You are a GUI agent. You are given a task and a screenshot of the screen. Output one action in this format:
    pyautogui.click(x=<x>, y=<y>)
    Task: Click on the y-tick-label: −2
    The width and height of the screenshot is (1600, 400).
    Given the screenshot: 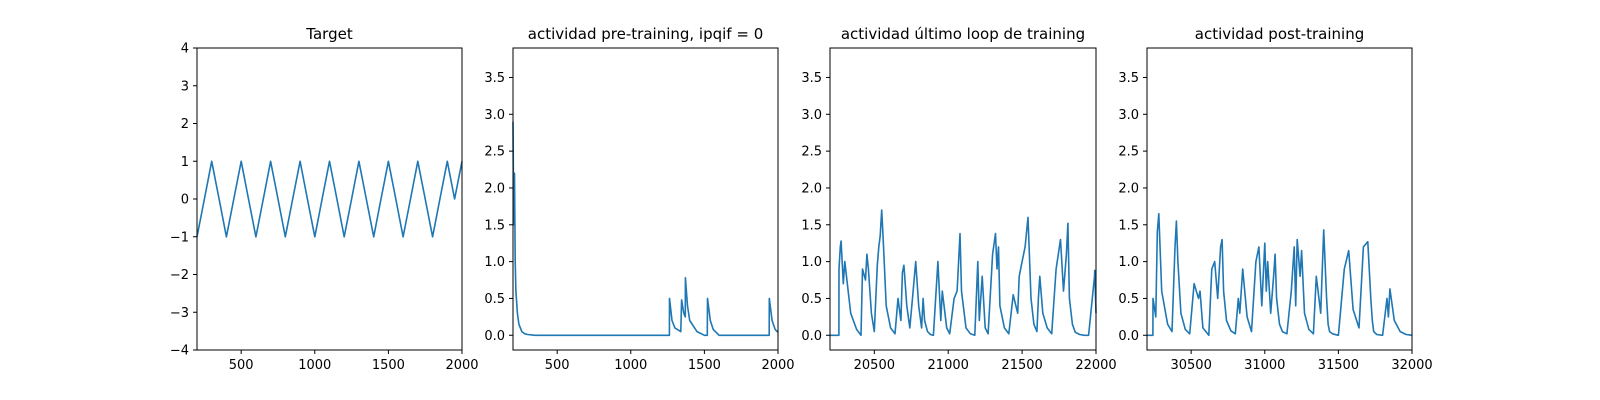 What is the action you would take?
    pyautogui.click(x=179, y=275)
    